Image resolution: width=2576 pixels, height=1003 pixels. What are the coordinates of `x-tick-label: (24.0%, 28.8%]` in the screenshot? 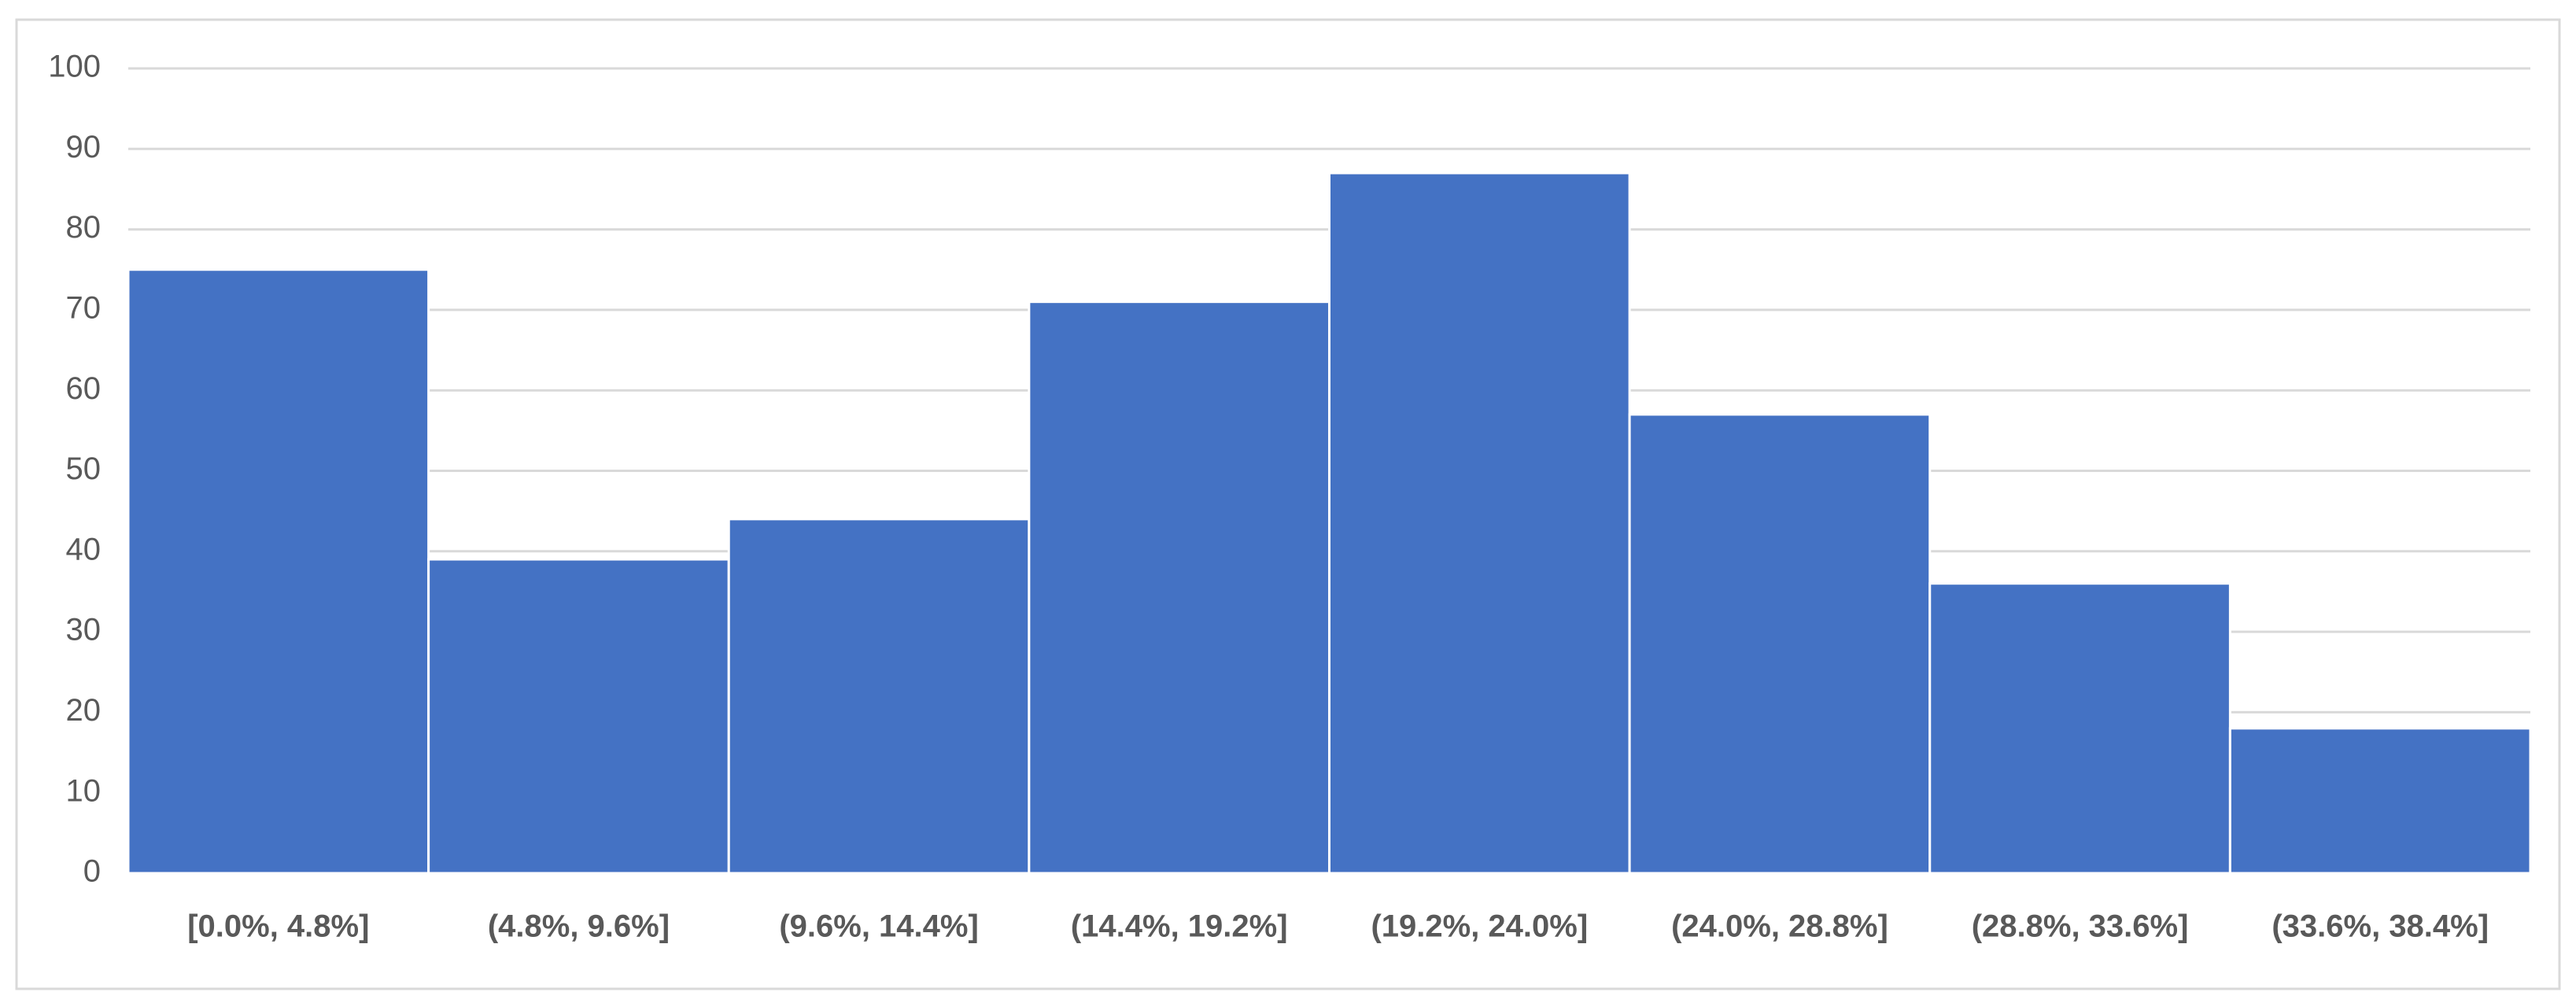 It's located at (1779, 926).